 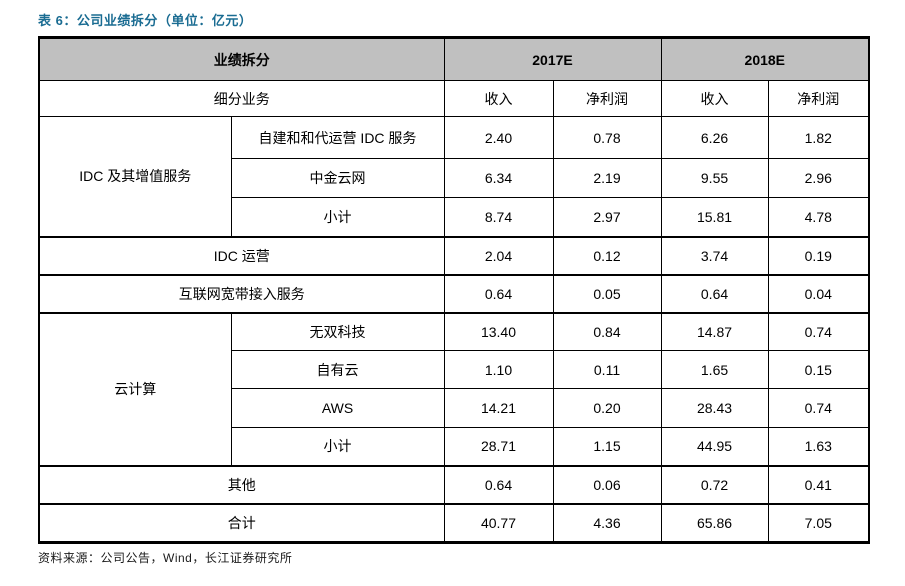 What do you see at coordinates (714, 178) in the screenshot?
I see `value-cell: 9.55` at bounding box center [714, 178].